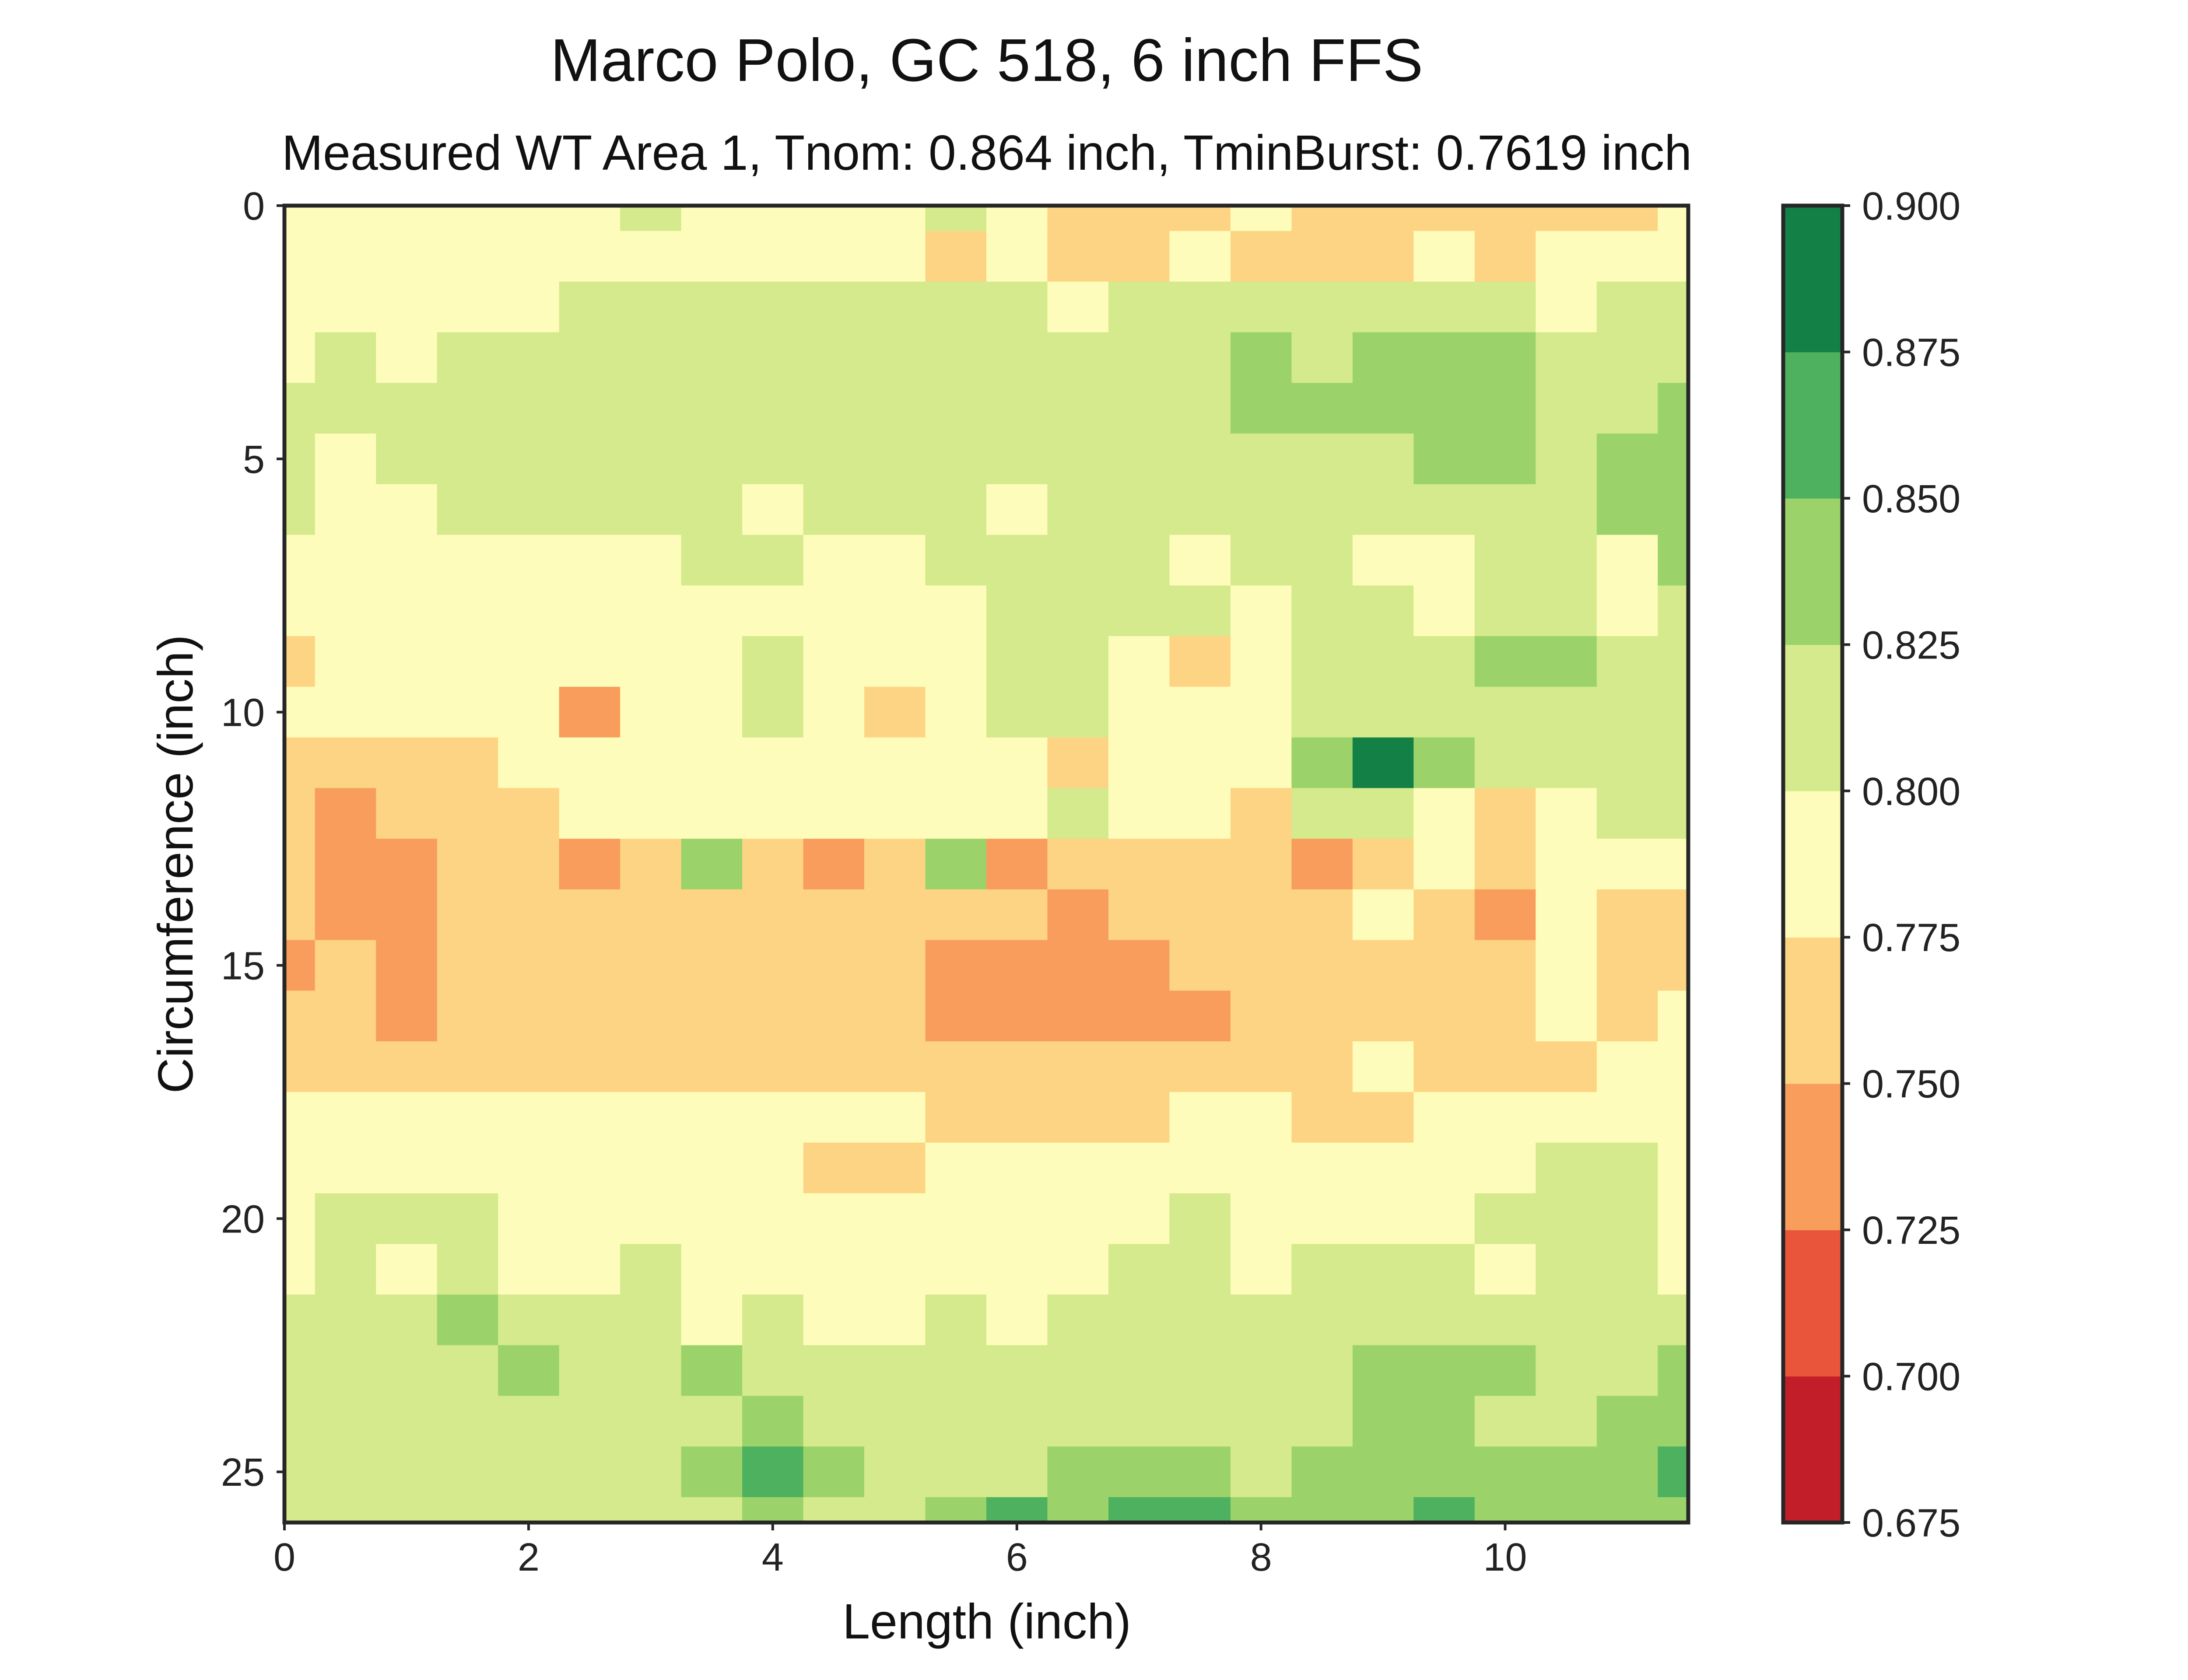 The image size is (2188, 1680). I want to click on colorbar-tick-label: 0.900, so click(1911, 206).